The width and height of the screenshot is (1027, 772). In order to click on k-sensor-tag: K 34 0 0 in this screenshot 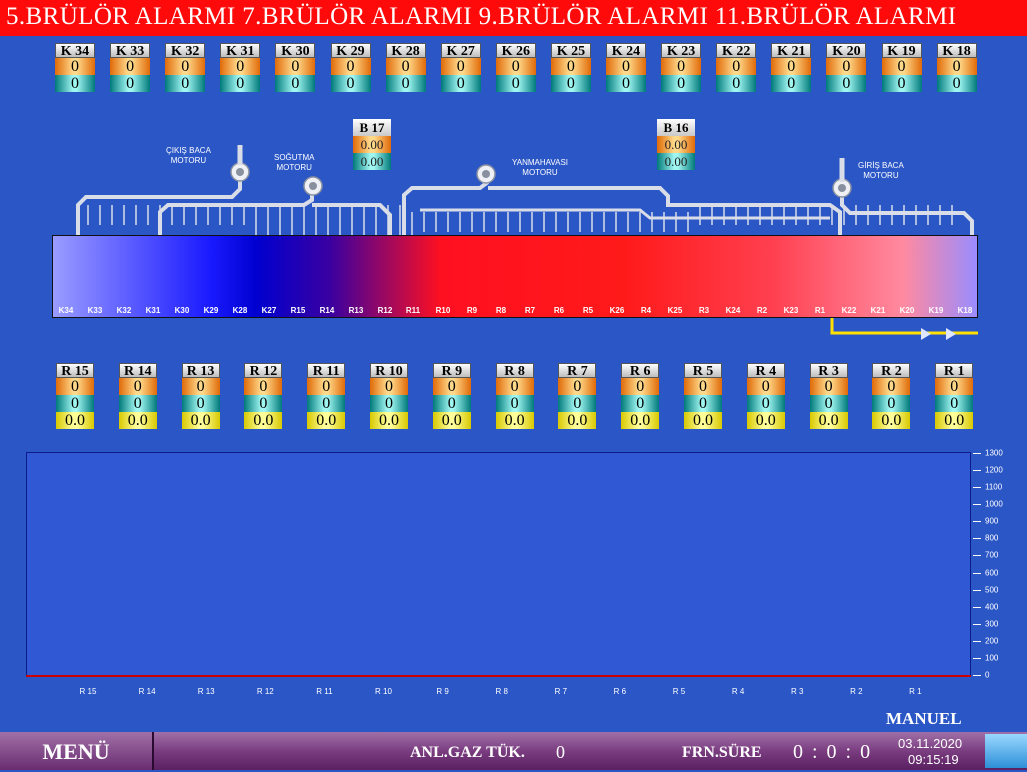, I will do `click(75, 67)`.